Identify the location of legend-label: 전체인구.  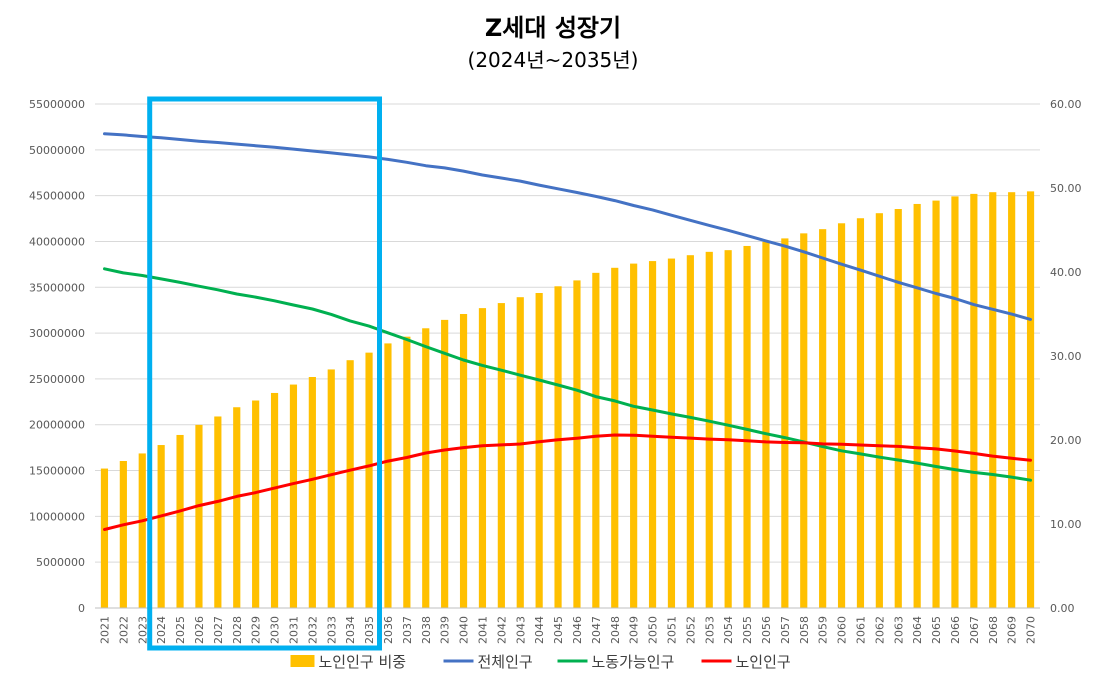
(505, 662).